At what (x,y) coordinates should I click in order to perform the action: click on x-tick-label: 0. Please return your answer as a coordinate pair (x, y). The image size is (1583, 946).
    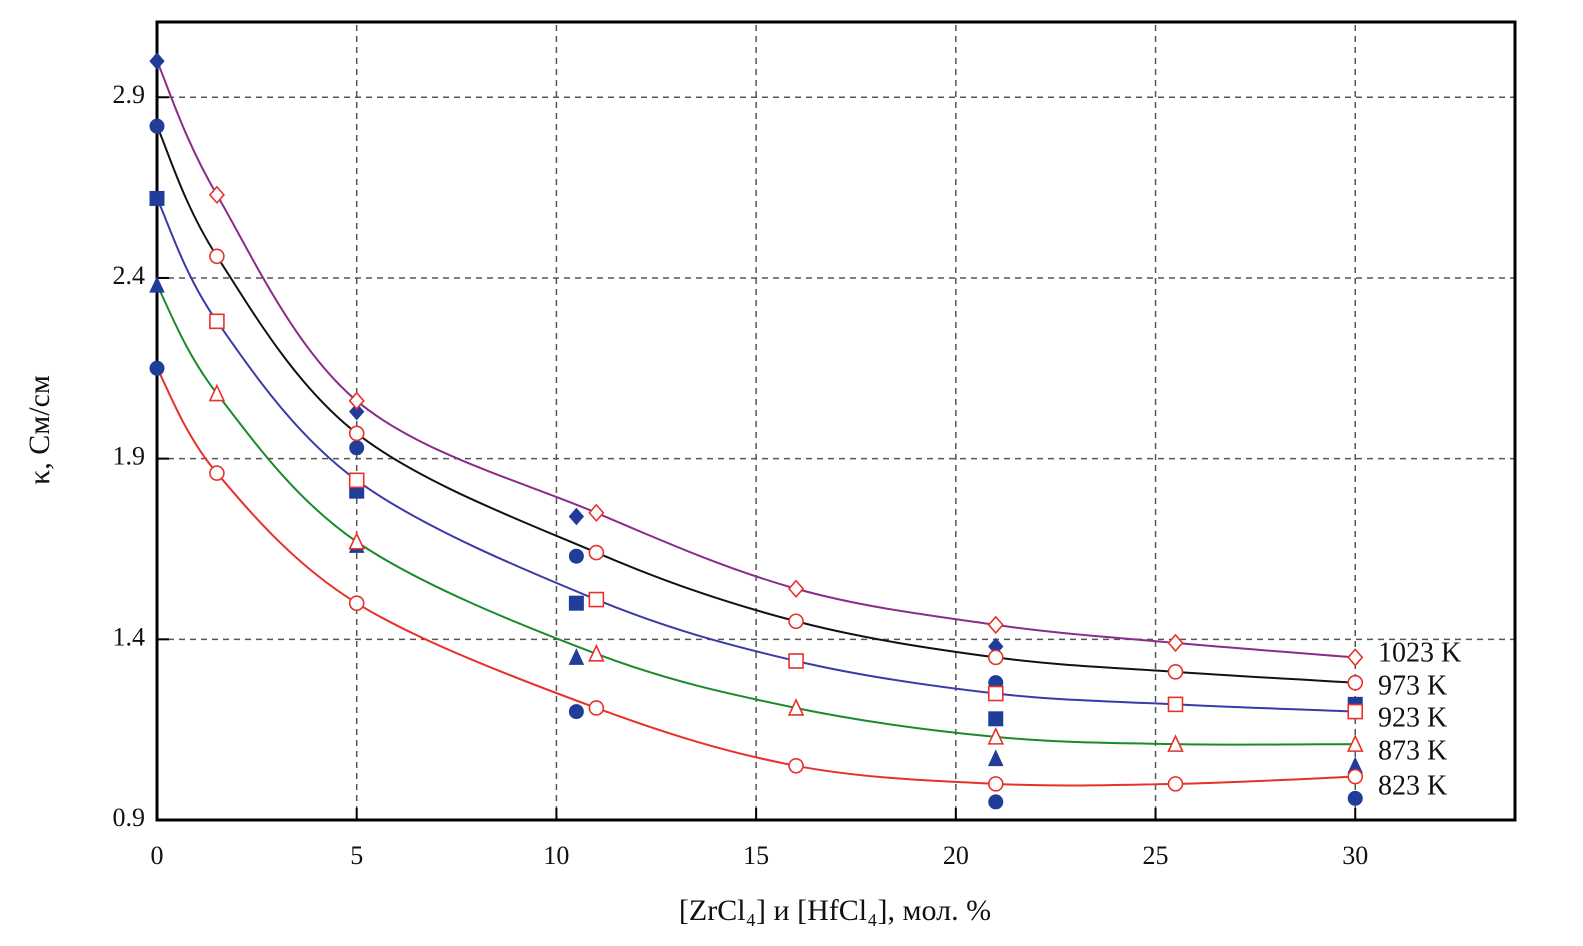
    Looking at the image, I should click on (157, 855).